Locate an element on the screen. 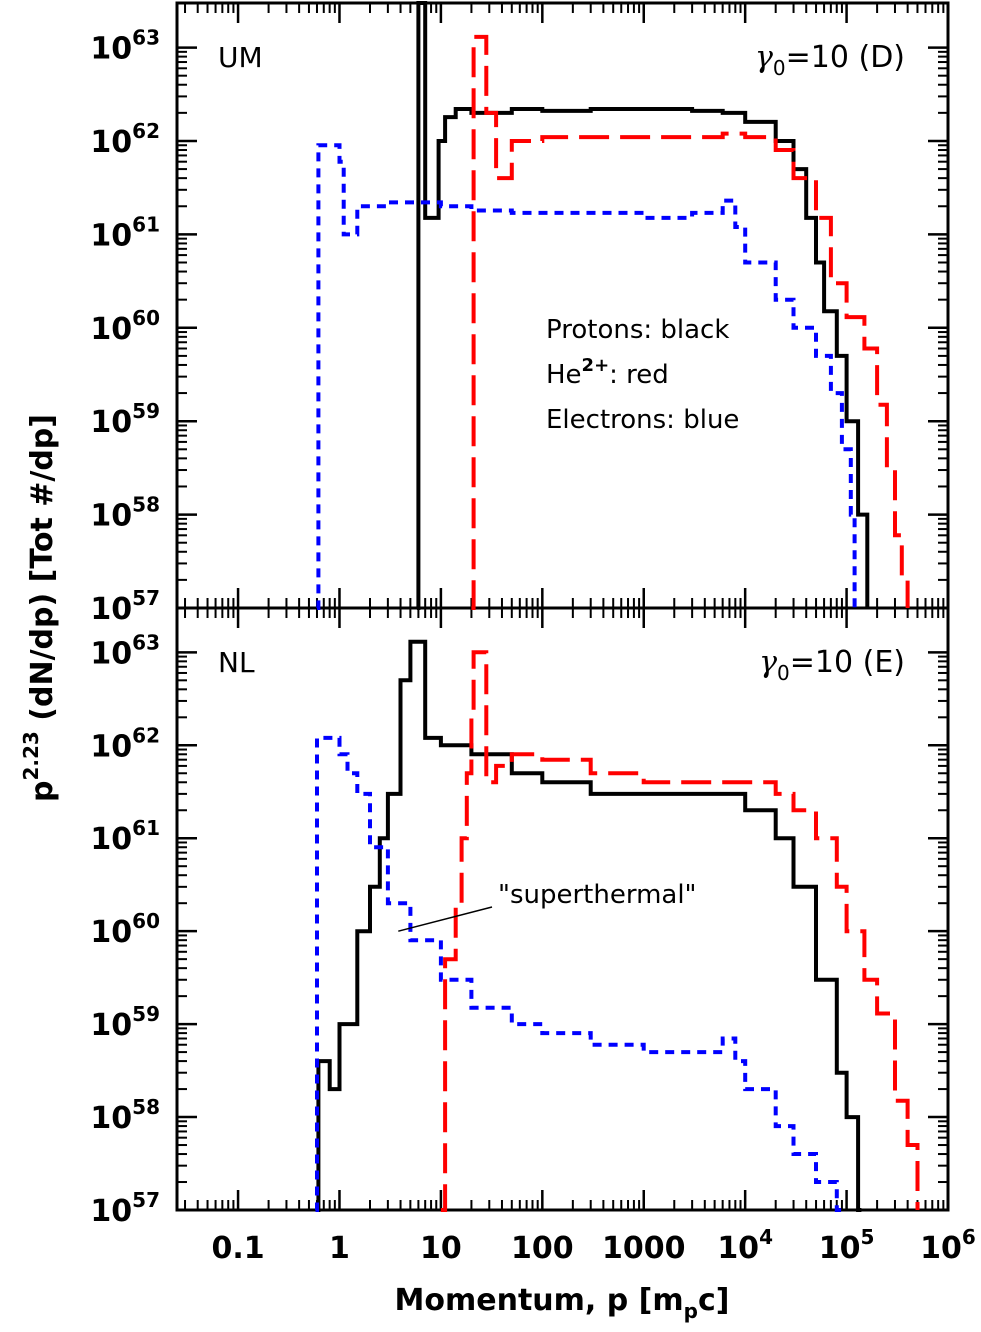 The image size is (981, 1332). legend-entry: He2+: red is located at coordinates (607, 372).